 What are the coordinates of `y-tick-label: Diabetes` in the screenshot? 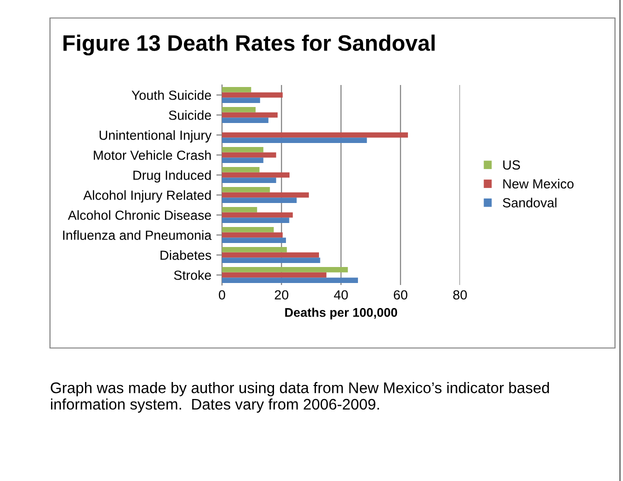 It's located at (186, 255).